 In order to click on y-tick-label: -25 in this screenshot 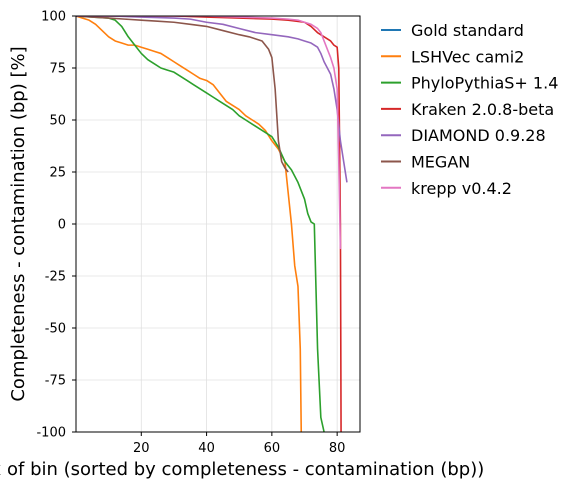, I will do `click(55, 277)`.